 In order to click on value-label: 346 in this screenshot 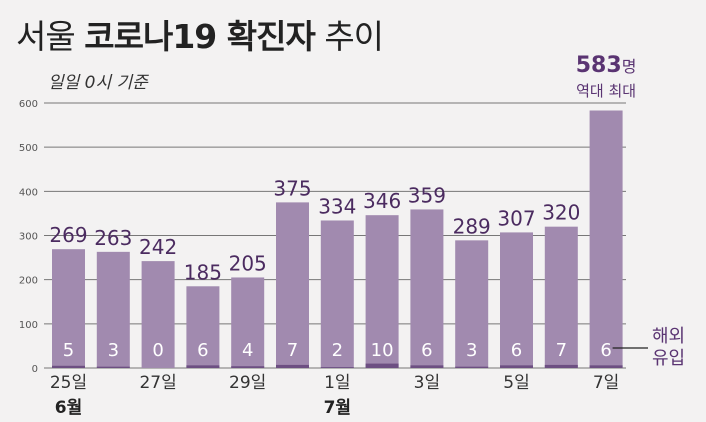, I will do `click(382, 201)`.